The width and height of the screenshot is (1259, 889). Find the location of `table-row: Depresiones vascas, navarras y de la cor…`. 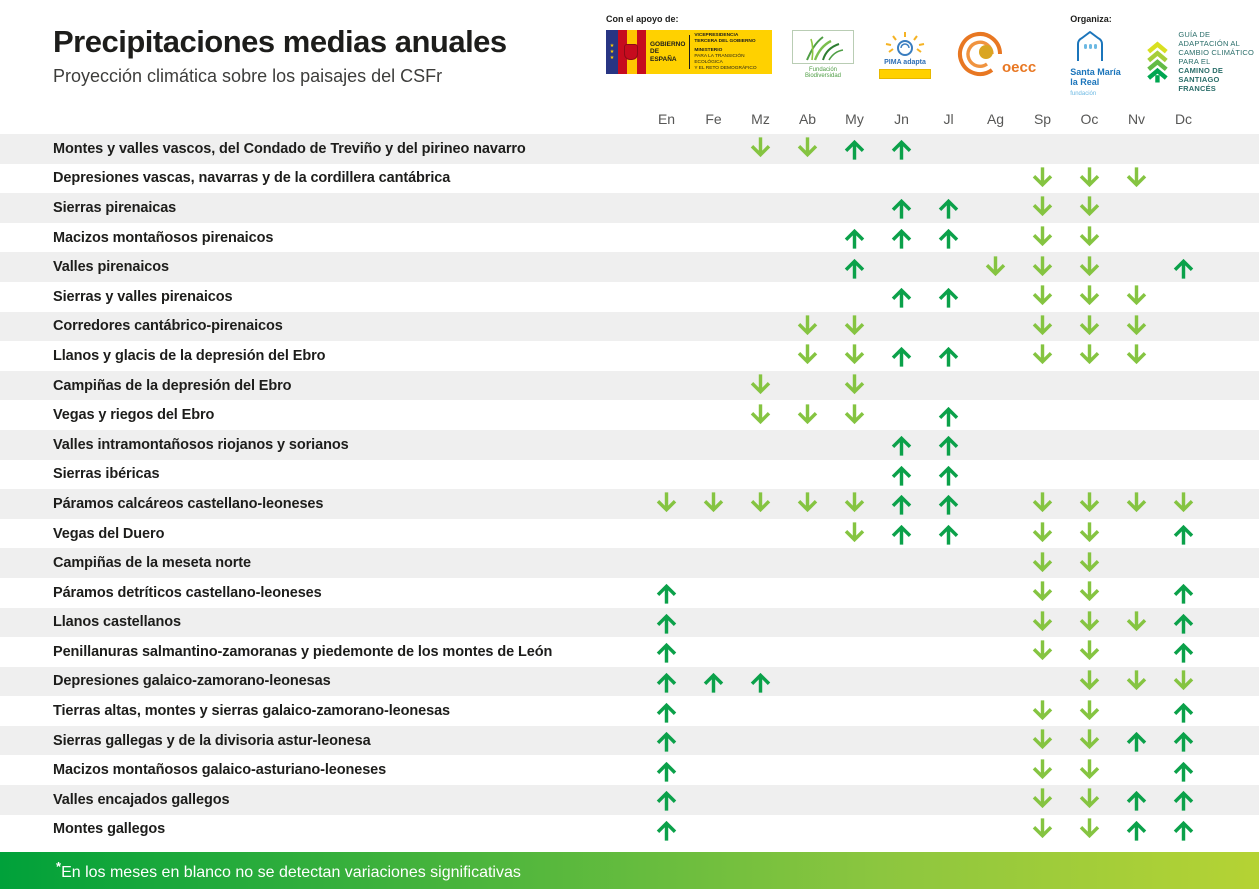

table-row: Depresiones vascas, navarras y de la cor… is located at coordinates (629, 179).